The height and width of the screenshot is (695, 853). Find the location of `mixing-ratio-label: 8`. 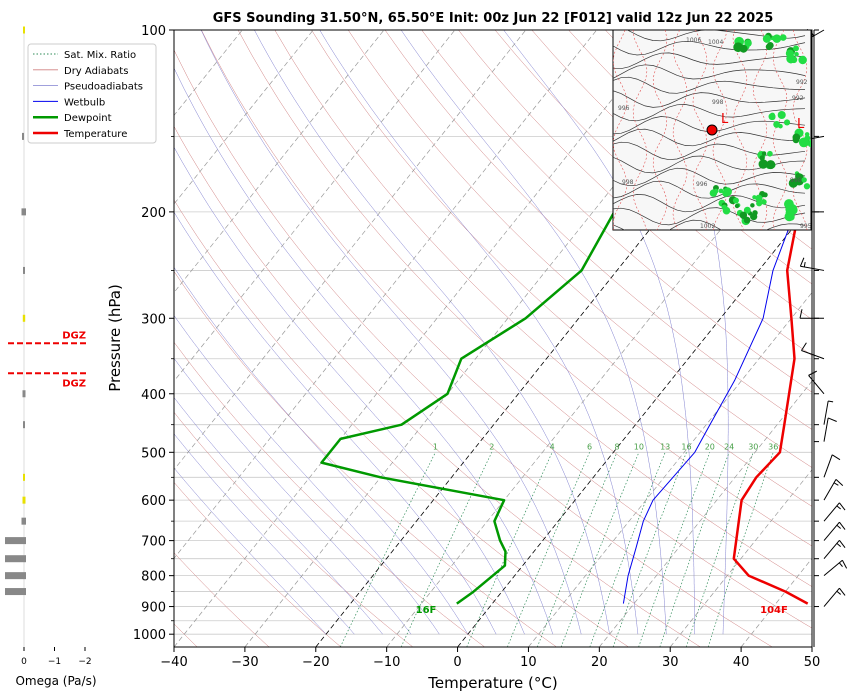

mixing-ratio-label: 8 is located at coordinates (616, 446).